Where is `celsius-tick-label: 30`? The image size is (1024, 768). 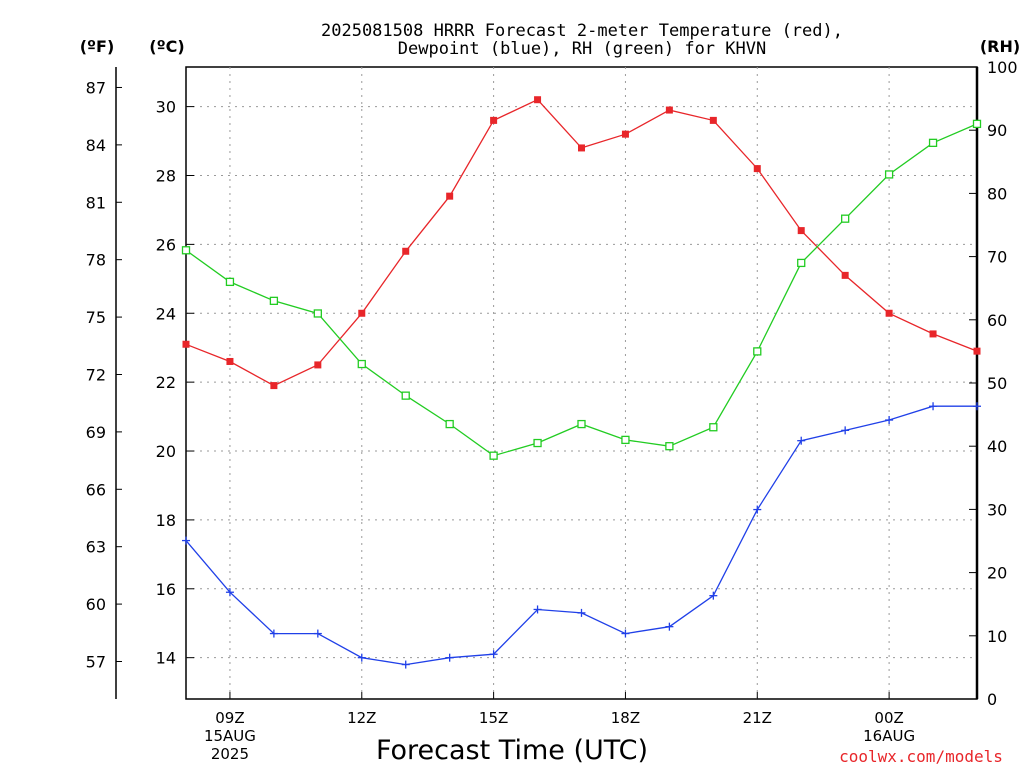 celsius-tick-label: 30 is located at coordinates (166, 107).